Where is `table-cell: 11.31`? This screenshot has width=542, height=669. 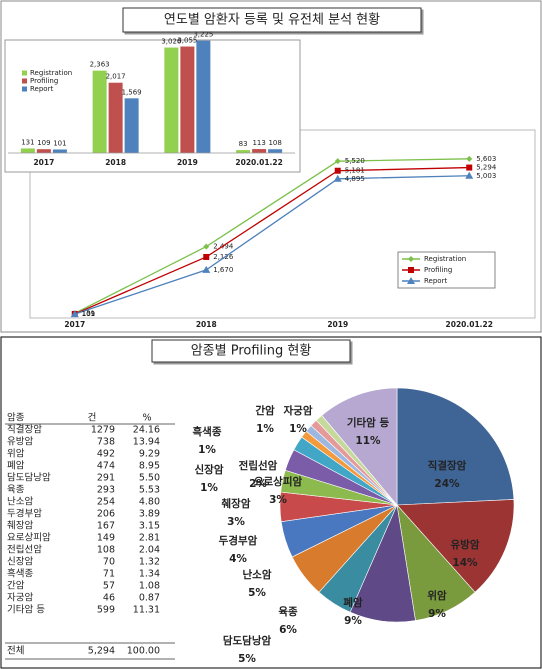 table-cell: 11.31 is located at coordinates (146, 610).